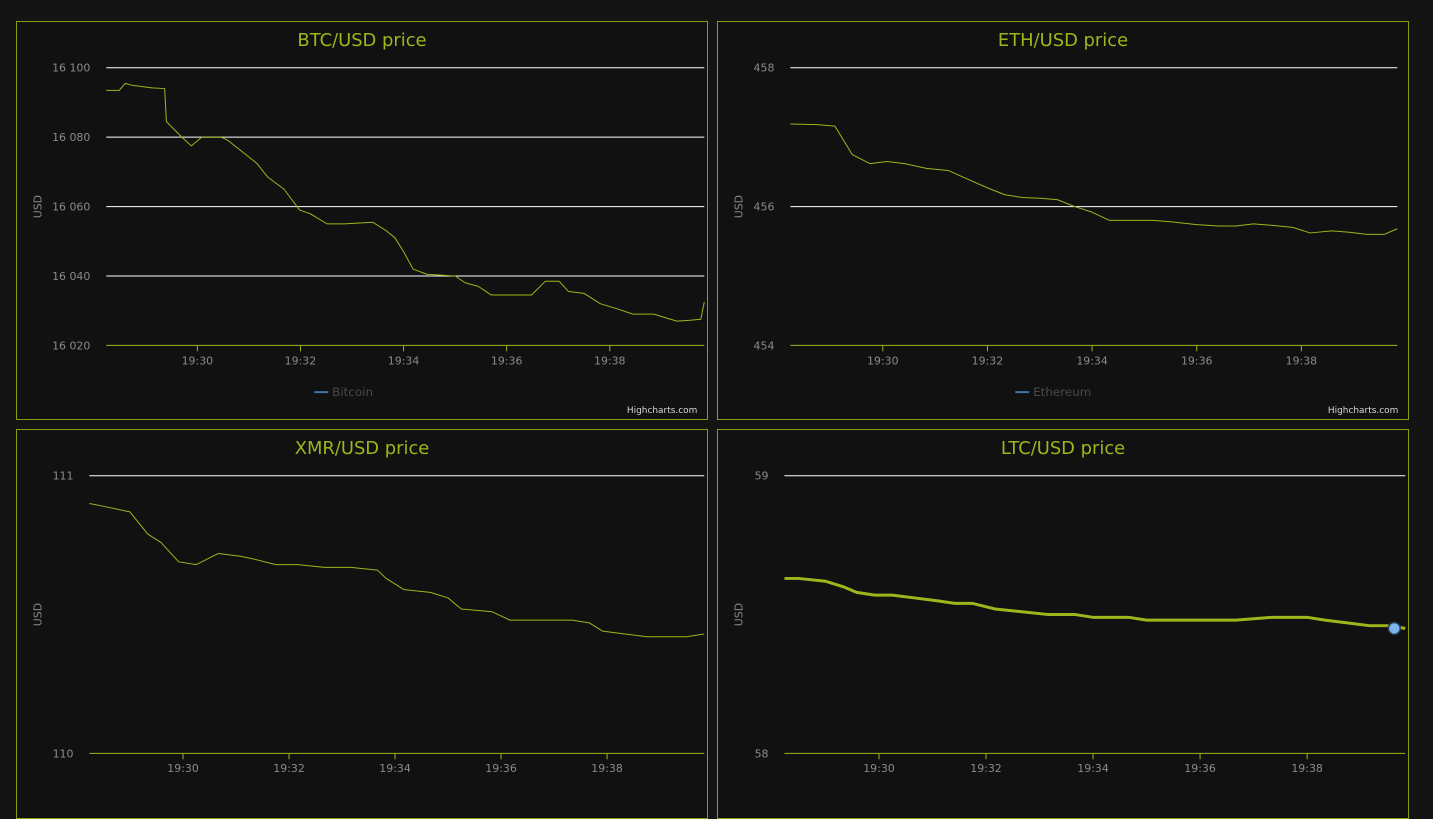 The width and height of the screenshot is (1433, 819). What do you see at coordinates (71, 207) in the screenshot?
I see `y-tick-label: 16 060` at bounding box center [71, 207].